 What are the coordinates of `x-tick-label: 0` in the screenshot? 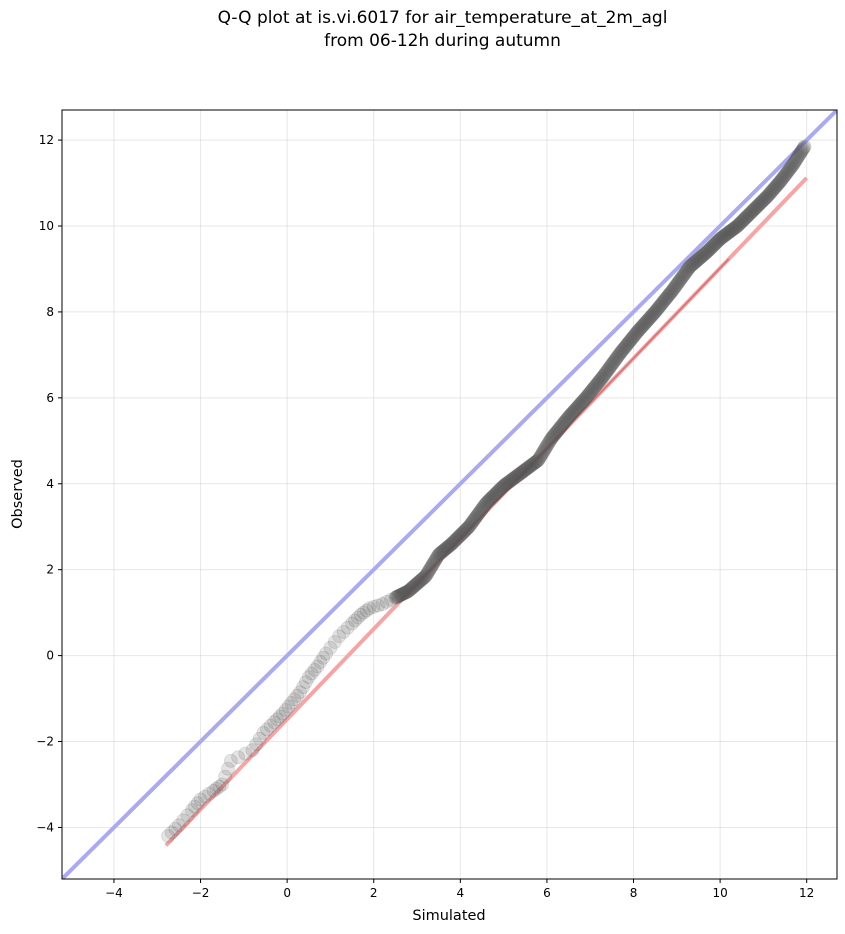 It's located at (287, 893).